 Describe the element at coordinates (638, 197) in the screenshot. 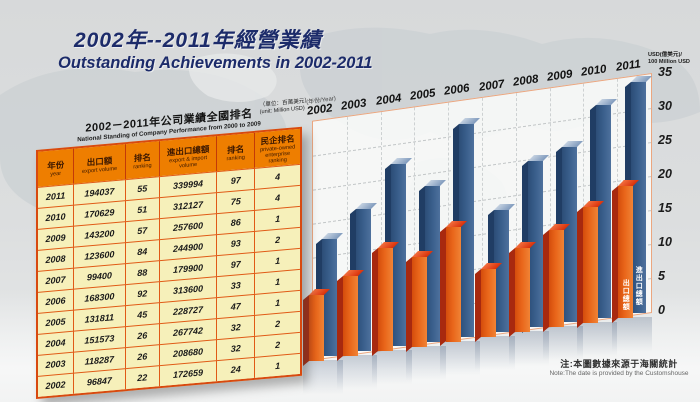

I see `bar-total-2011: 進出口總額` at that location.